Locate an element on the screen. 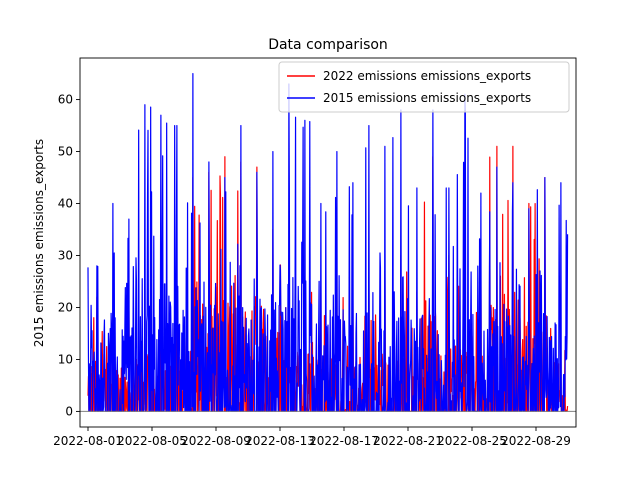  chart-title: Data comparison is located at coordinates (328, 45).